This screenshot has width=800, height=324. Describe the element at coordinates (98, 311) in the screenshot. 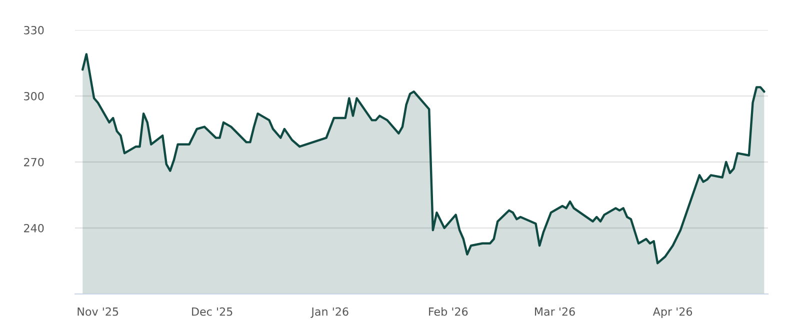

I see `x-tick-label: Nov '25` at that location.